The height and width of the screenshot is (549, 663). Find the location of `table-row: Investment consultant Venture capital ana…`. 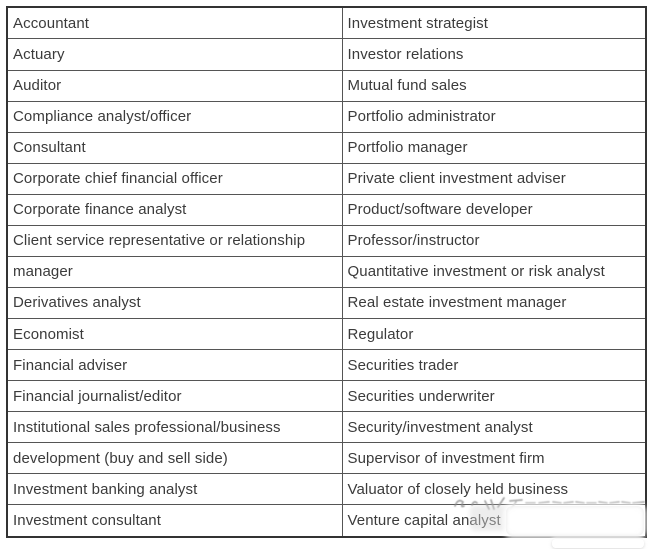

table-row: Investment consultant Venture capital ana… is located at coordinates (326, 521).